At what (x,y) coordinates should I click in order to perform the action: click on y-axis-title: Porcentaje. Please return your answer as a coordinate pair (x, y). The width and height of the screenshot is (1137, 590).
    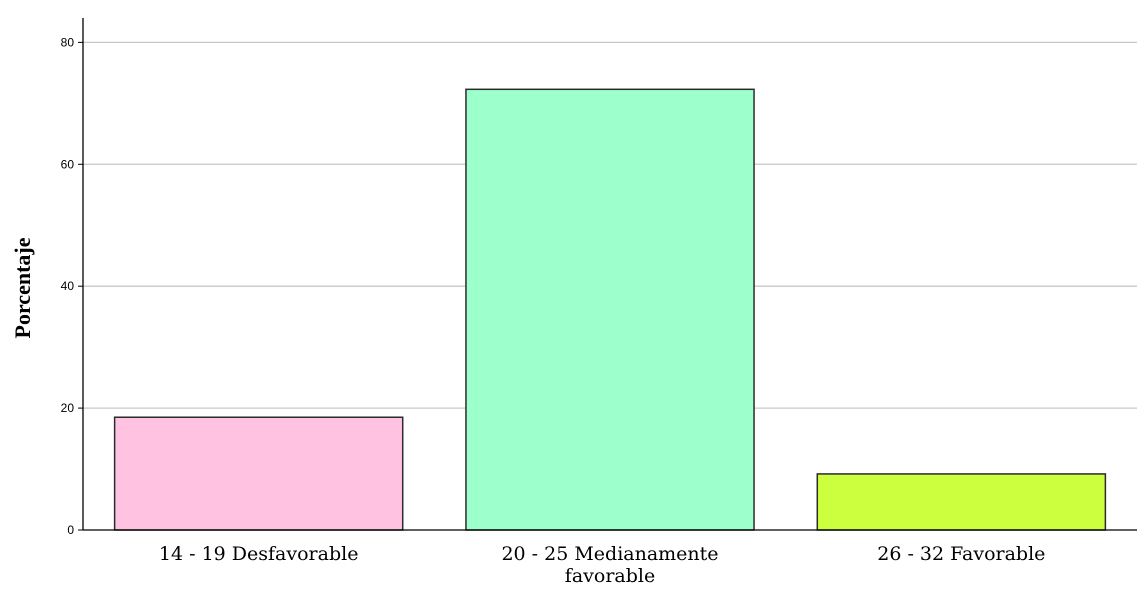
    Looking at the image, I should click on (22, 287).